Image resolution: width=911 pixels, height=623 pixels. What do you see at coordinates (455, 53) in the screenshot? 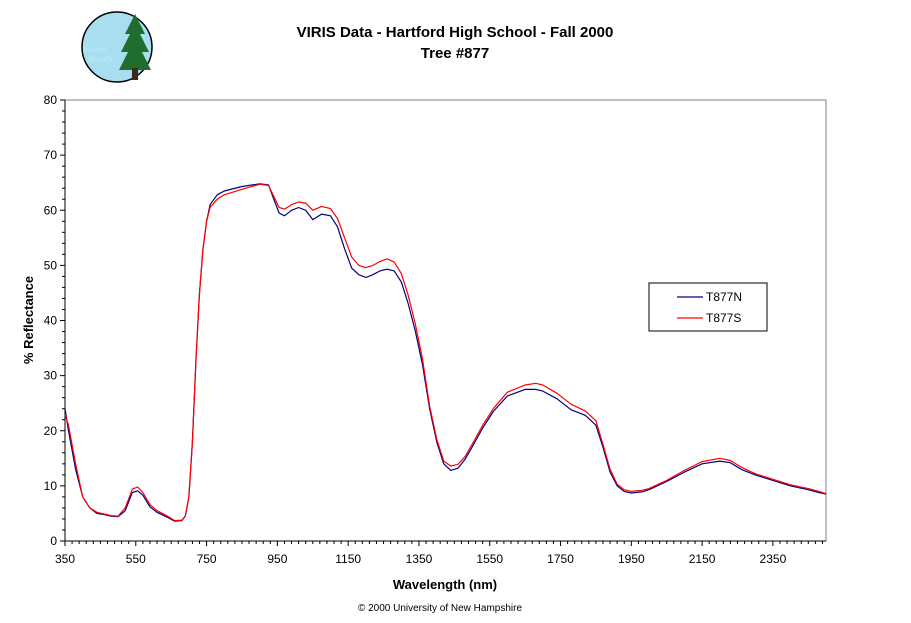
I see `chart-subtitle: Tree #877` at bounding box center [455, 53].